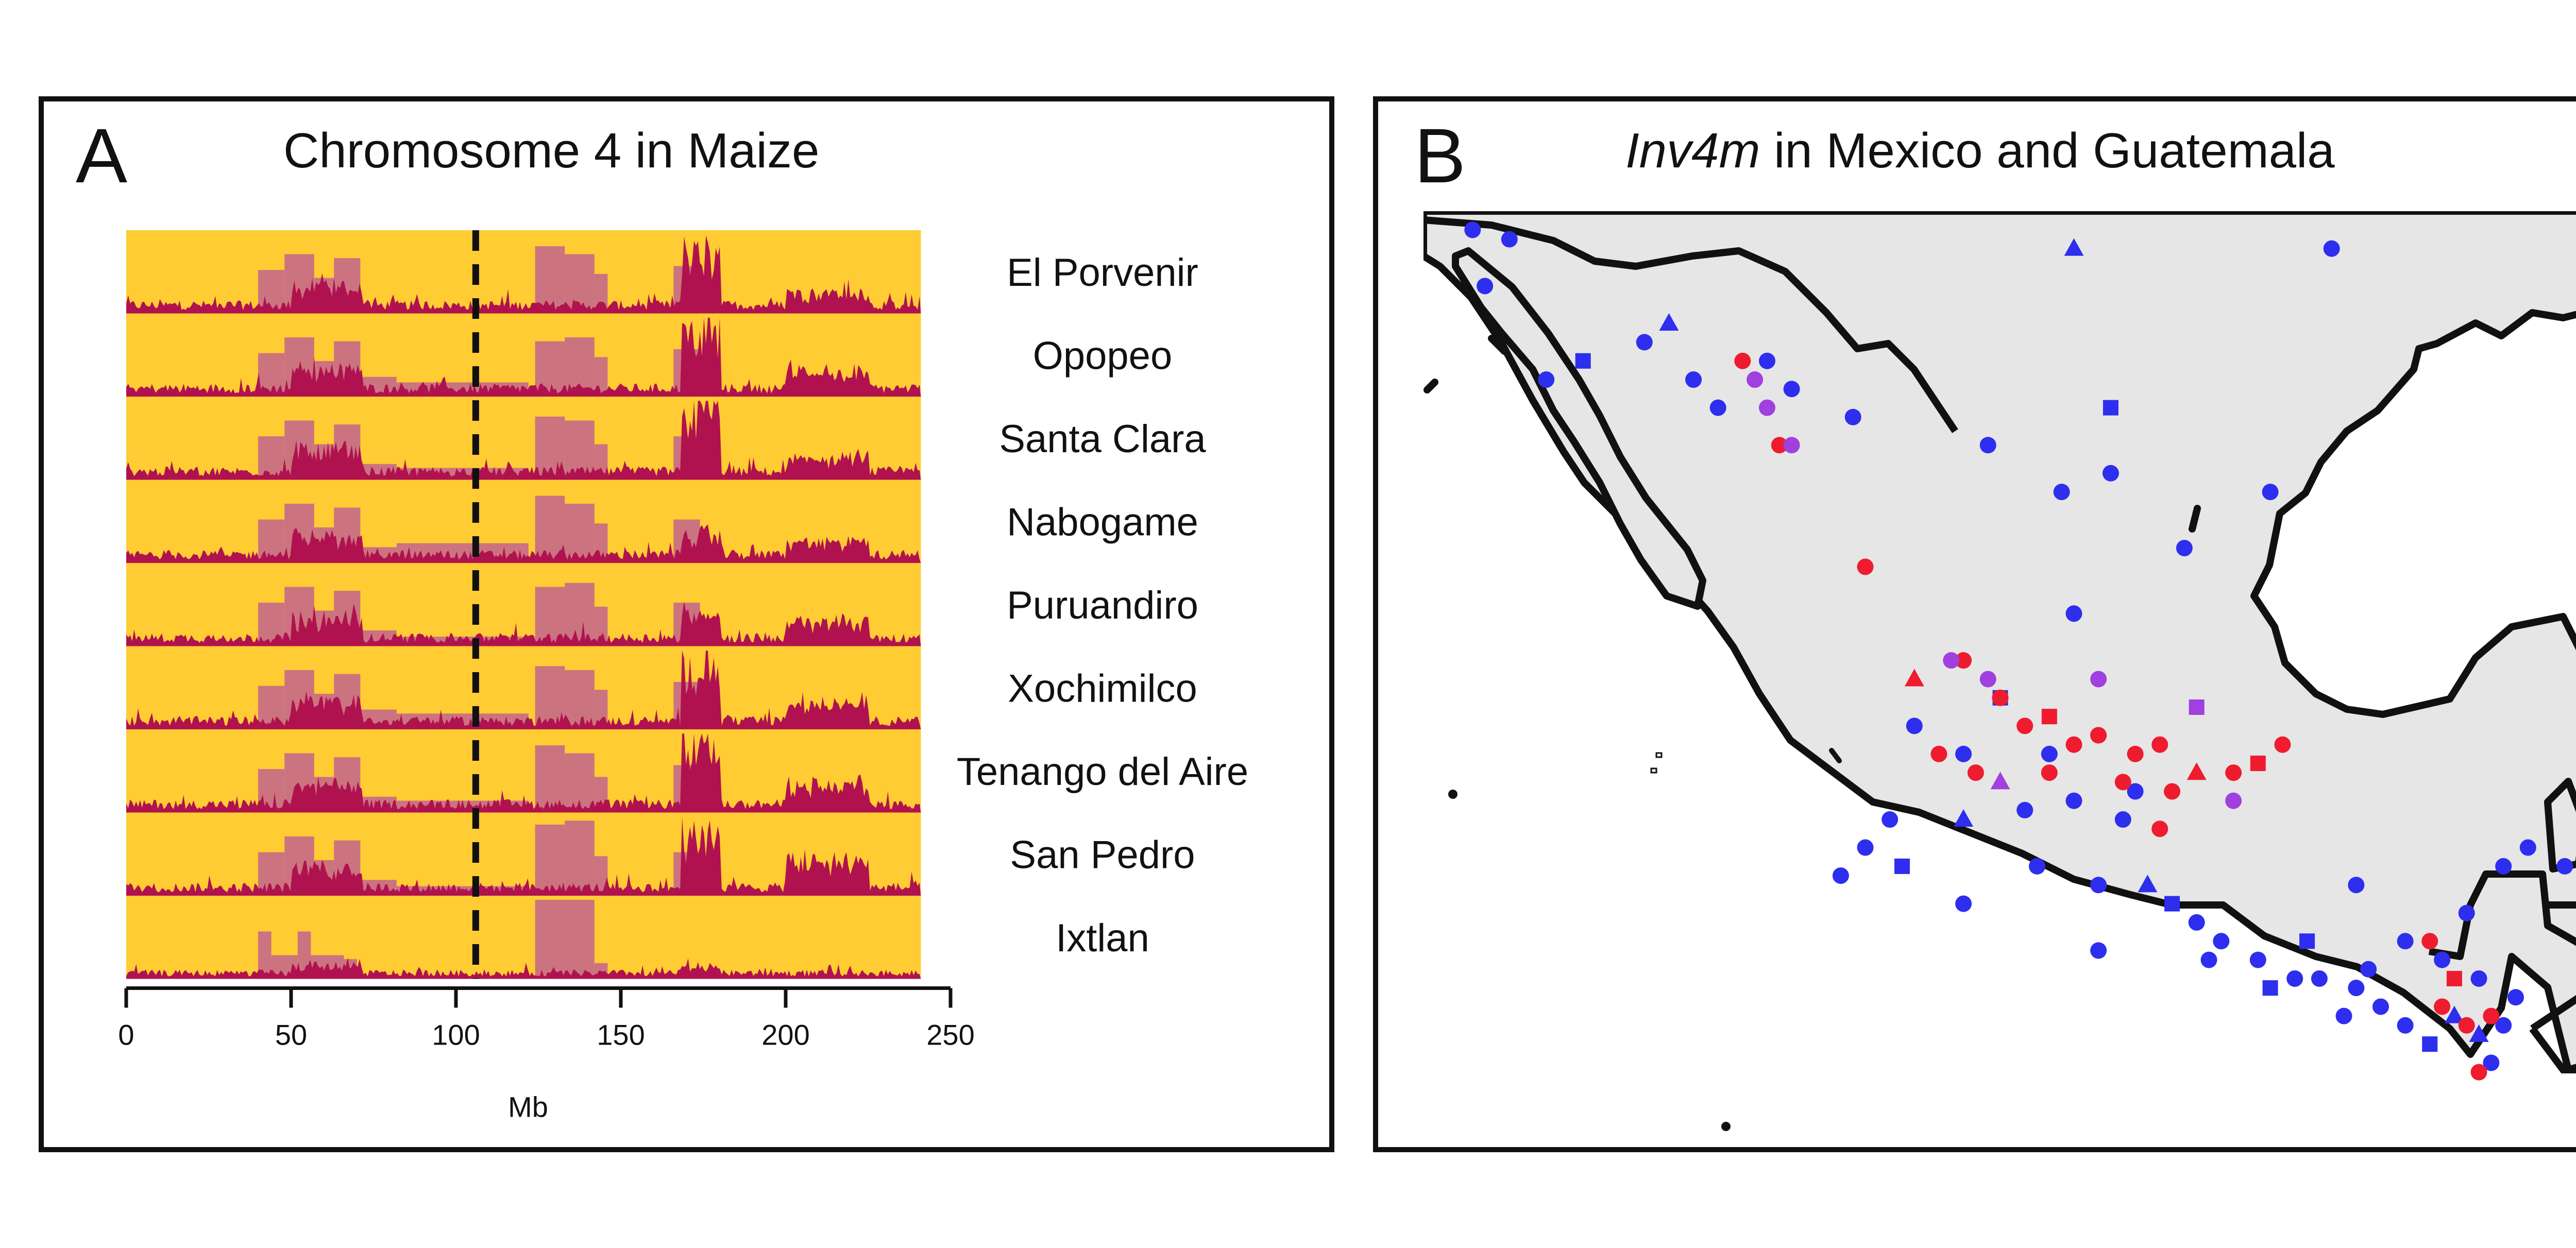 The image size is (2576, 1248). Describe the element at coordinates (126, 1035) in the screenshot. I see `x-tick-label: 0` at that location.